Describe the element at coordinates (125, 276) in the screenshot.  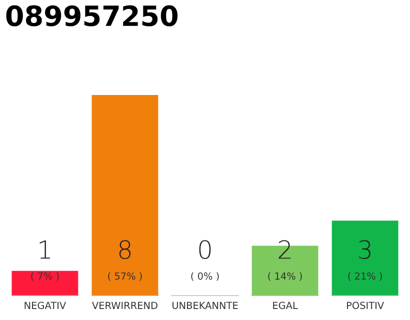
I see `annotation: ( 57% )` at that location.